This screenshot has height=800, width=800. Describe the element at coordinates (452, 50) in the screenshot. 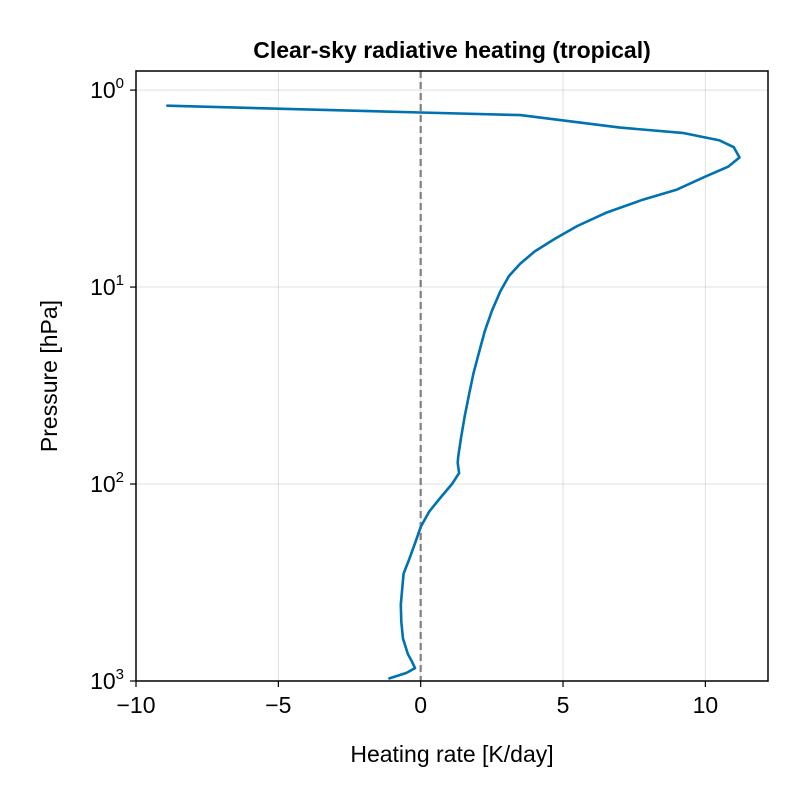

I see `chart-title: Clear-sky radiative heating (tropical)` at that location.